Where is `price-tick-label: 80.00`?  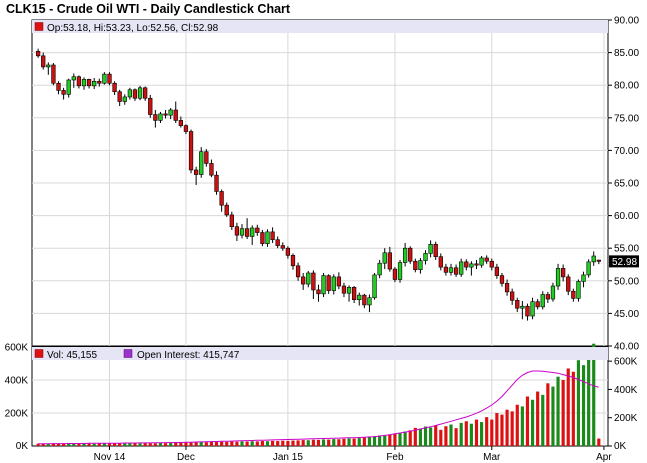 price-tick-label: 80.00 is located at coordinates (626, 86).